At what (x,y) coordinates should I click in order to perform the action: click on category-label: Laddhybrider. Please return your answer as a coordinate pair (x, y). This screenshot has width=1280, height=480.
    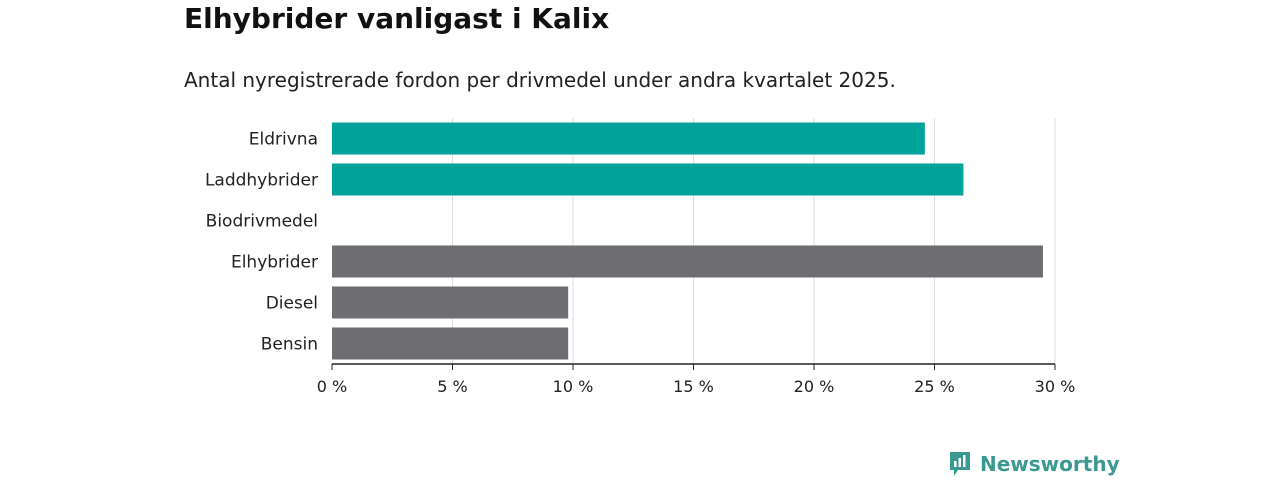
    Looking at the image, I should click on (261, 181).